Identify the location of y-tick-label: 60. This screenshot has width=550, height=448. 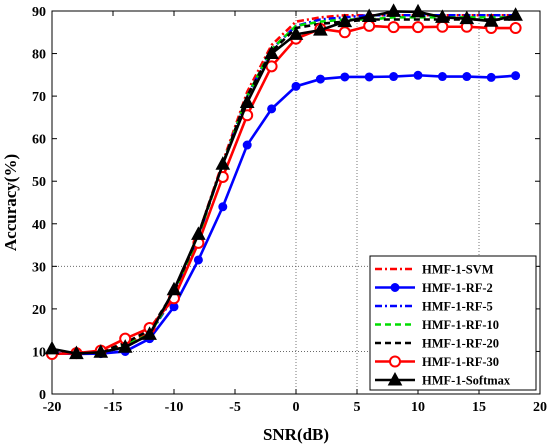
(39, 140).